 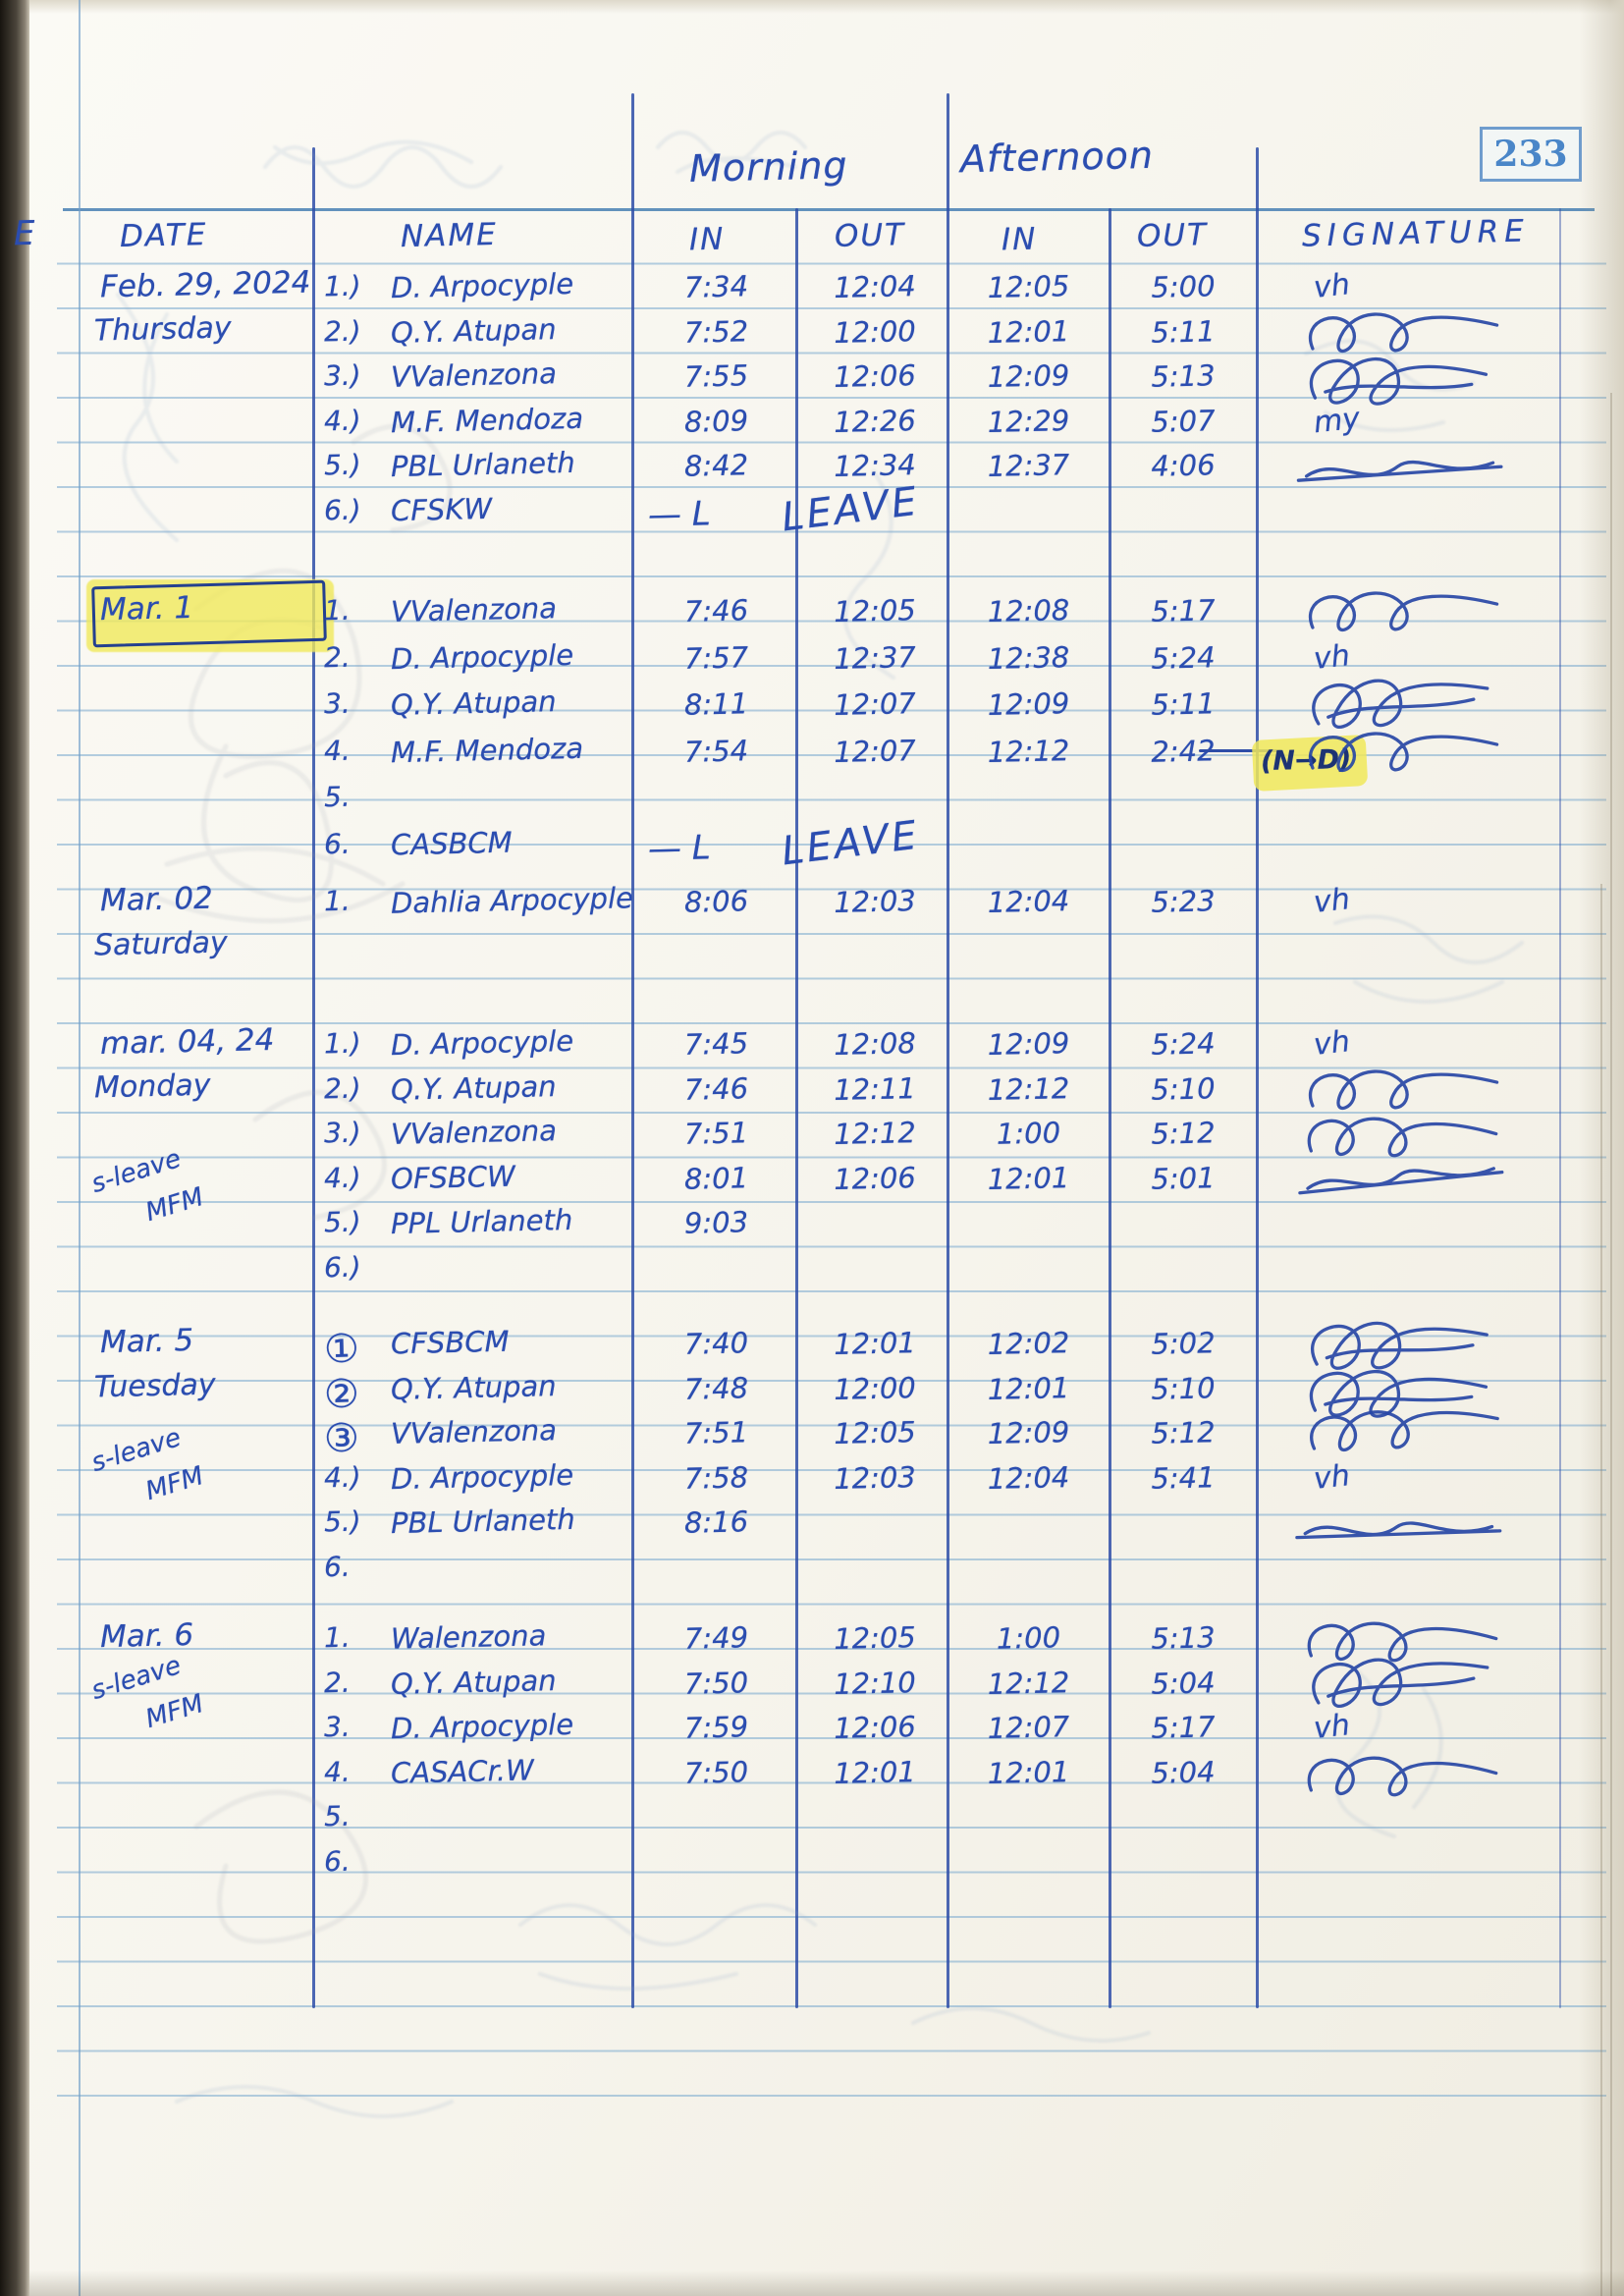 What do you see at coordinates (152, 1086) in the screenshot?
I see `block-day: Monday` at bounding box center [152, 1086].